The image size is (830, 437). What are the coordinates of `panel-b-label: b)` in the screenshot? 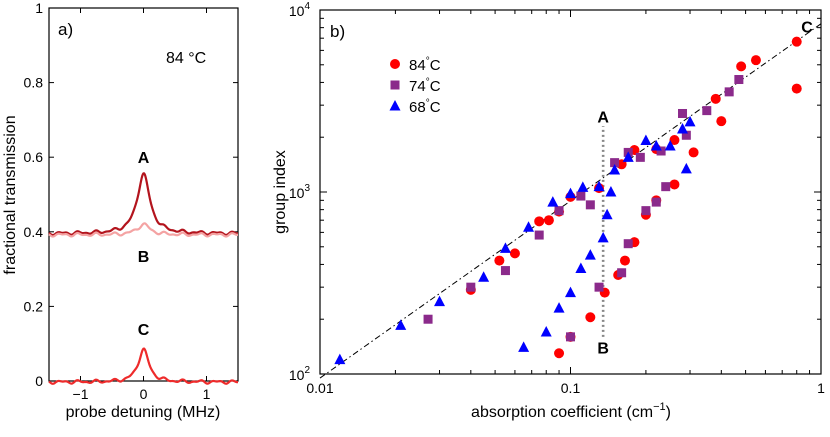 It's located at (337, 31).